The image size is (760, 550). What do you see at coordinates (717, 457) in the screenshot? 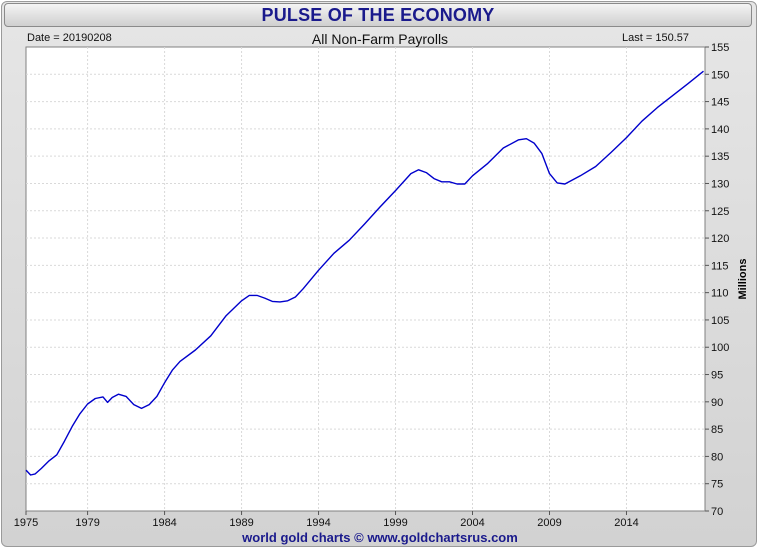
I see `y-tick-label: 80` at bounding box center [717, 457].